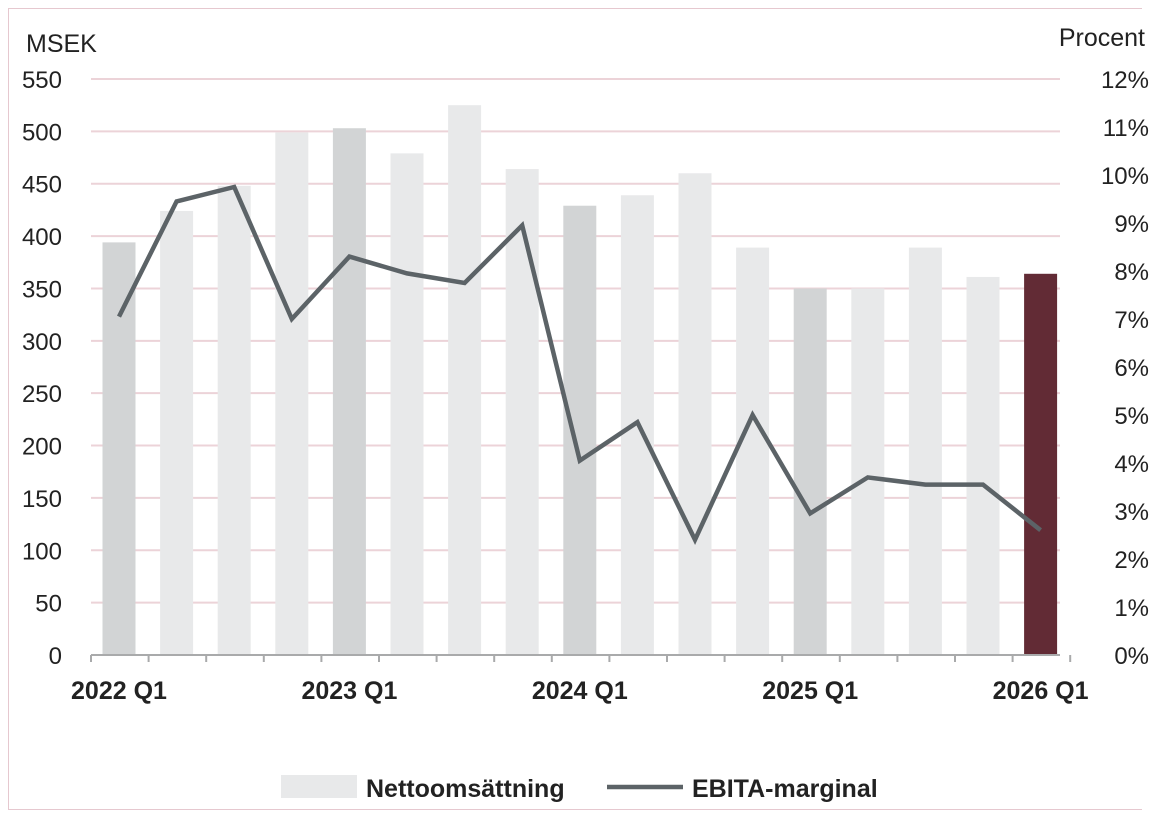 The image size is (1150, 818). Describe the element at coordinates (580, 430) in the screenshot. I see `bar-2024-q1` at that location.